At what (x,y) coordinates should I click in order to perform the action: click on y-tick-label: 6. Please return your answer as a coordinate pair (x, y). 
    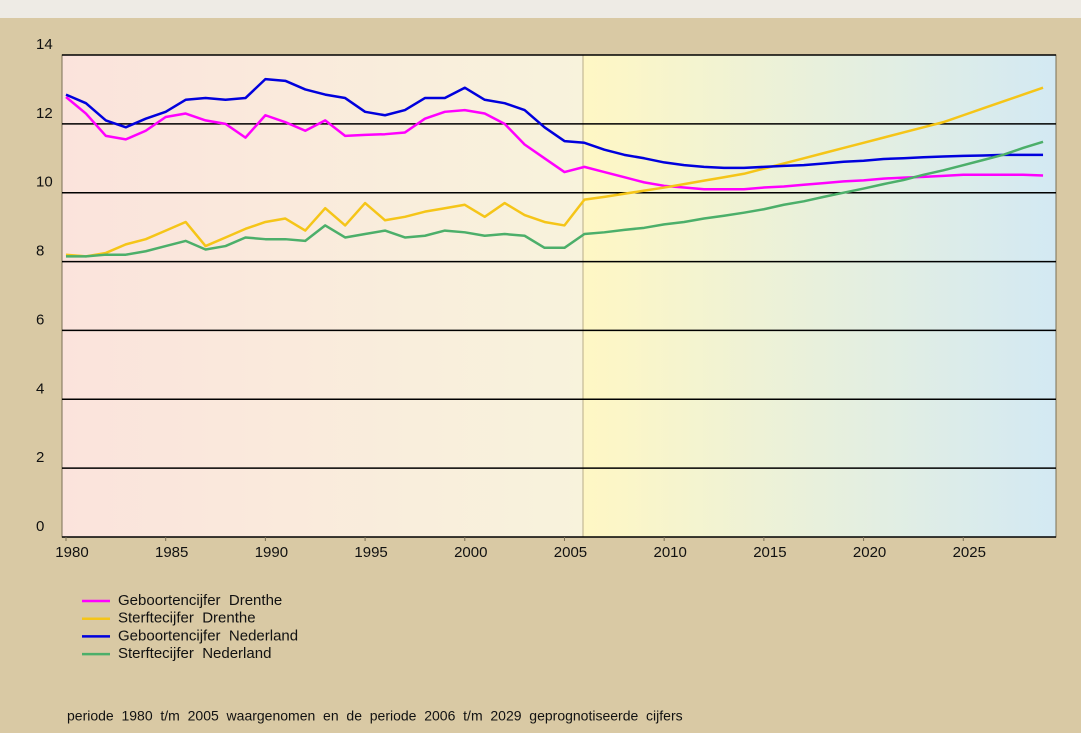
    Looking at the image, I should click on (40, 319).